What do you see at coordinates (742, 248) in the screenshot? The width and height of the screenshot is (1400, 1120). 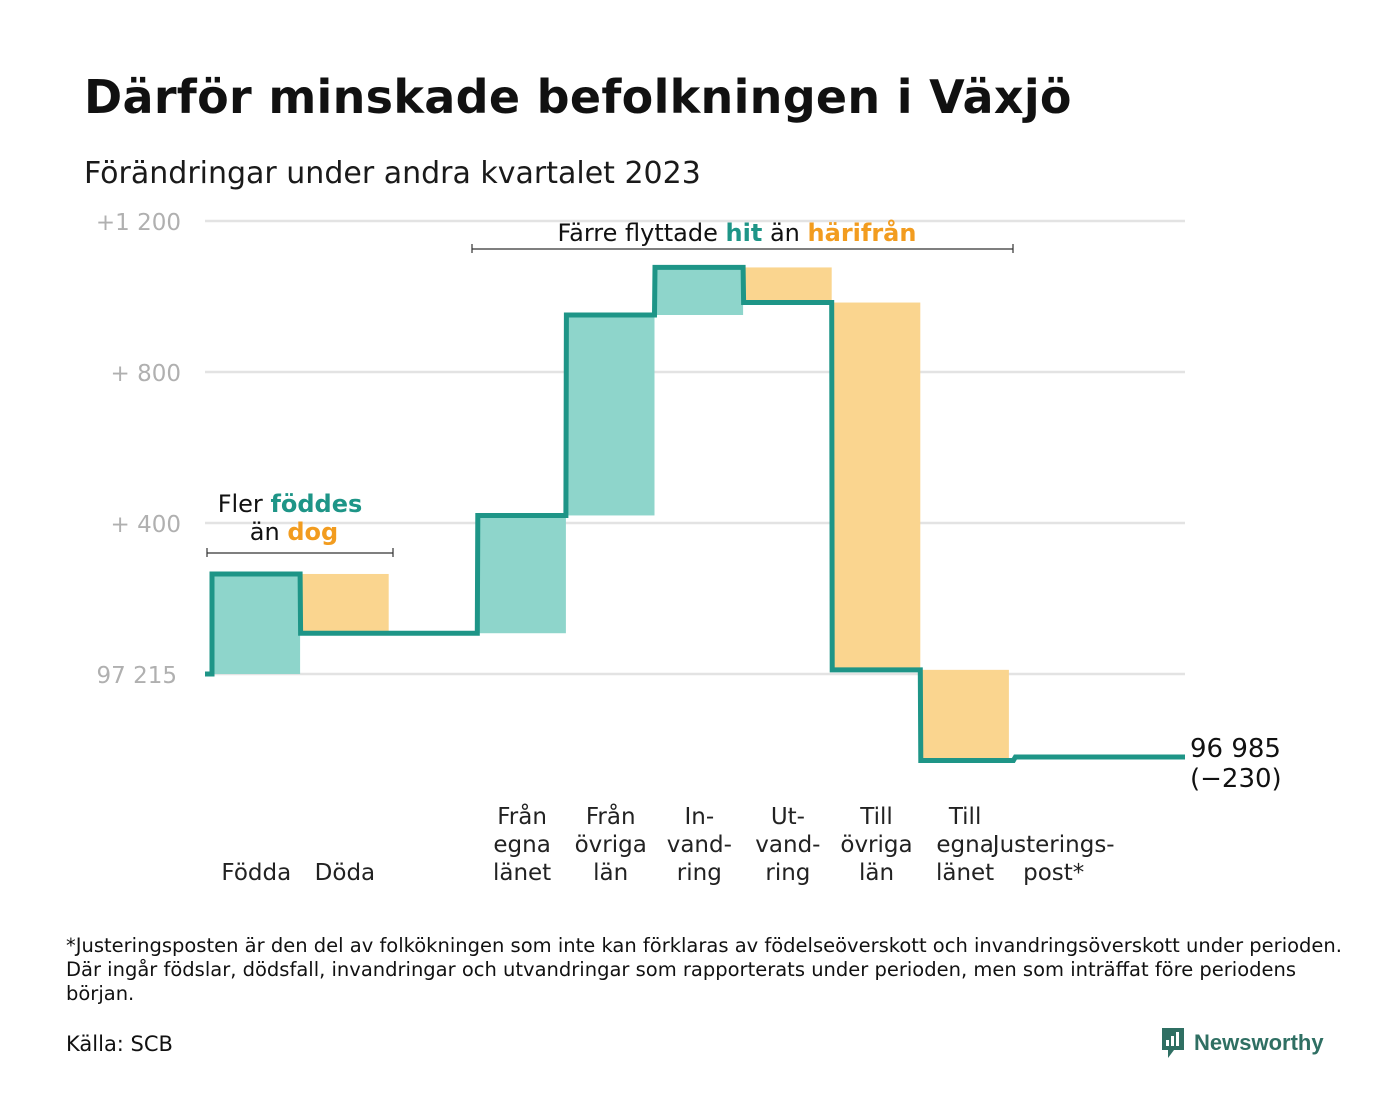 I see `migration-bracket` at bounding box center [742, 248].